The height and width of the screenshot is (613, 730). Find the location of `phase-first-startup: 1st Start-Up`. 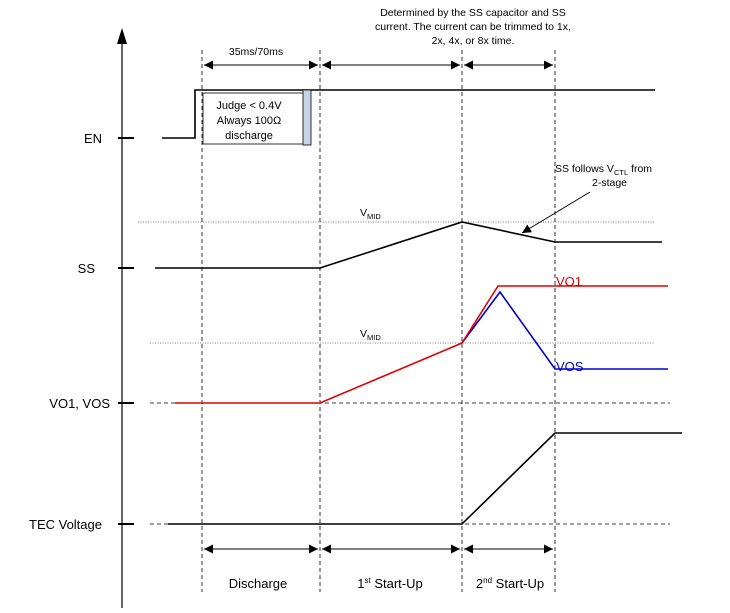

phase-first-startup: 1st Start-Up is located at coordinates (389, 583).